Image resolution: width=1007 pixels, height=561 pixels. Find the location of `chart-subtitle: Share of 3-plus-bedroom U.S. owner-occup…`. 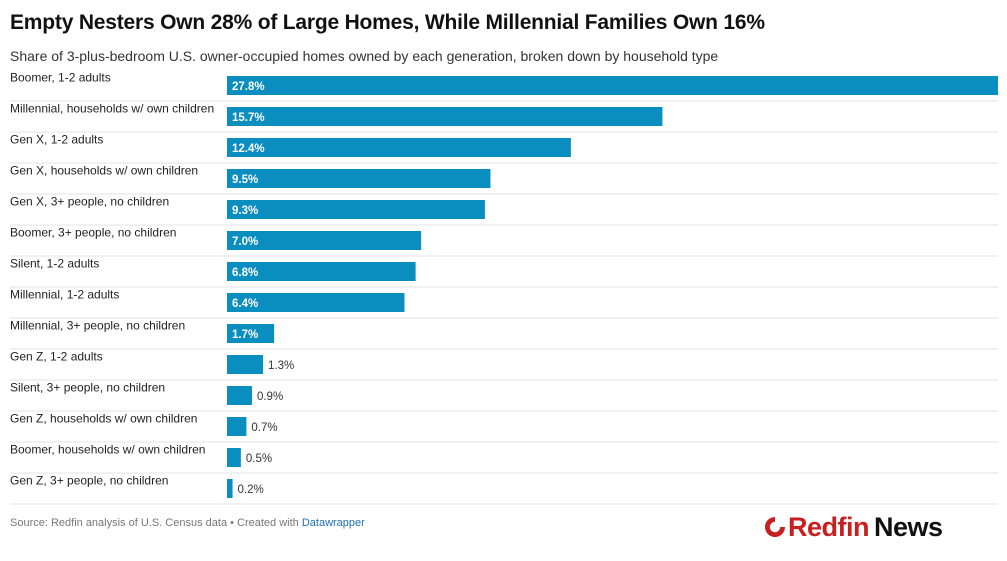

chart-subtitle: Share of 3-plus-bedroom U.S. owner-occup… is located at coordinates (364, 56).